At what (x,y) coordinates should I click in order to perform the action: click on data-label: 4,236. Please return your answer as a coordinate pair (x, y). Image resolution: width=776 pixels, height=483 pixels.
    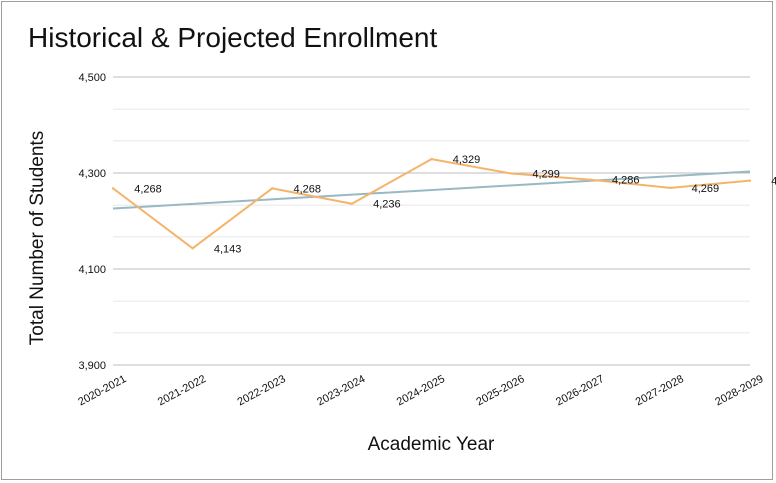
    Looking at the image, I should click on (387, 205).